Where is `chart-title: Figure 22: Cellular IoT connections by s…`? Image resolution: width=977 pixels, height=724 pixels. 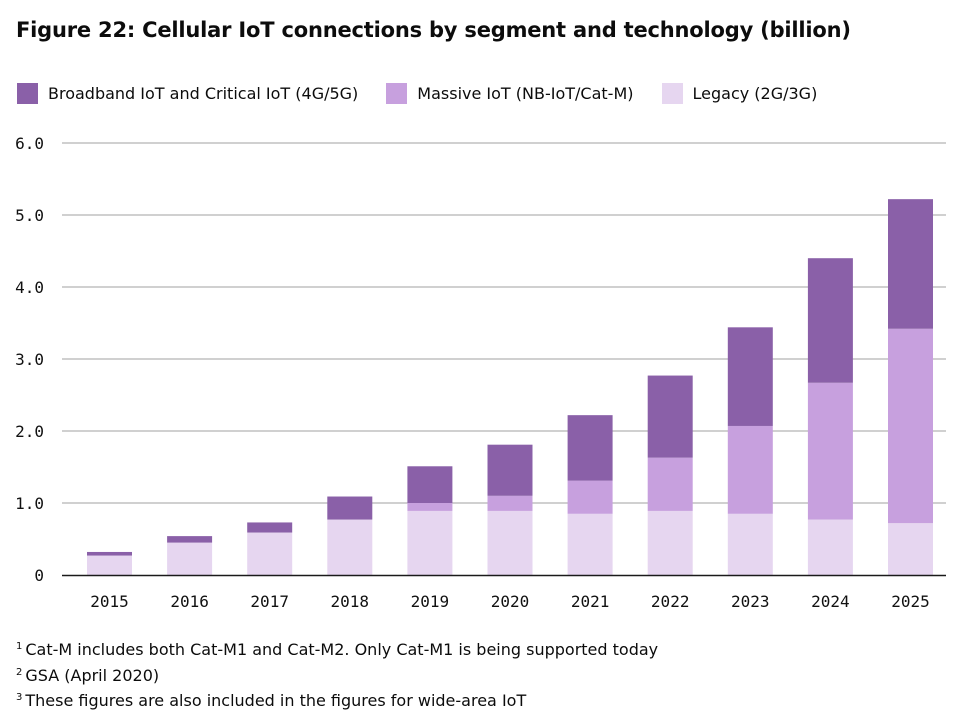 chart-title: Figure 22: Cellular IoT connections by s… is located at coordinates (433, 30).